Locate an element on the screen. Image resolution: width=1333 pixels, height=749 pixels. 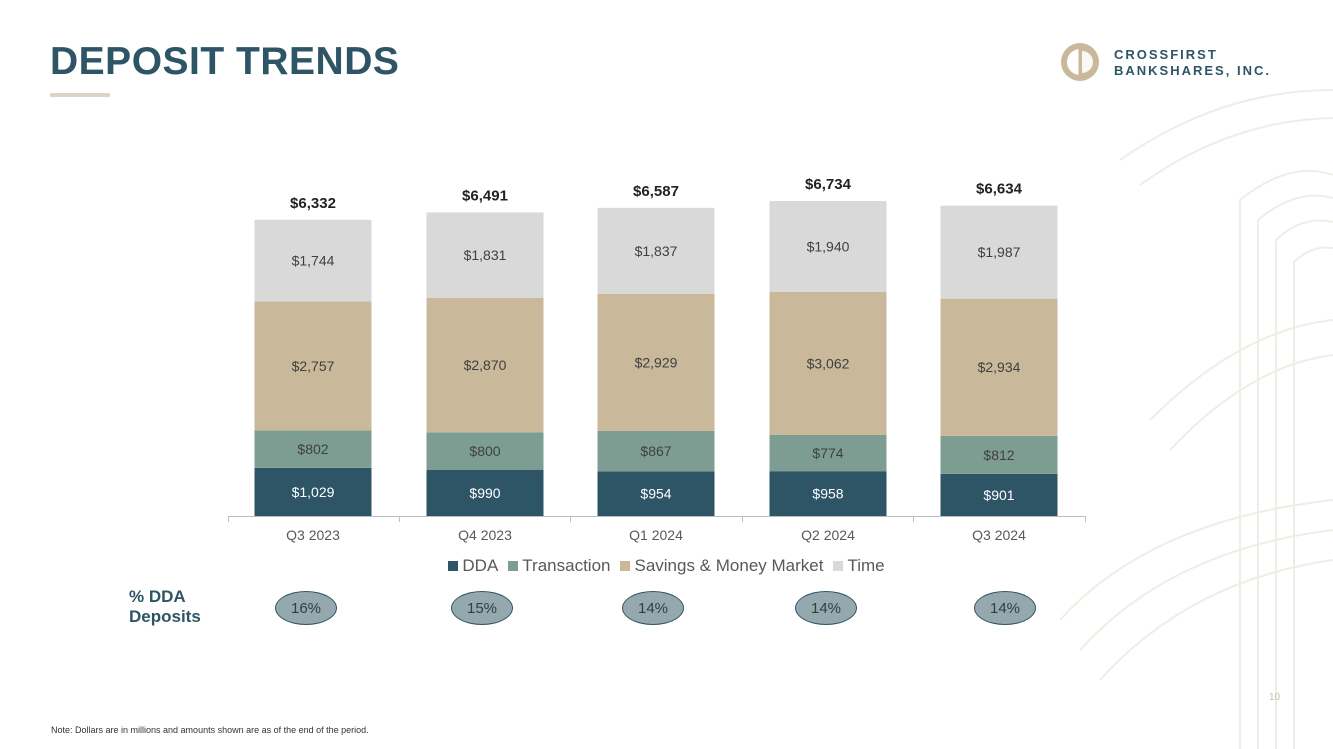
bar-value-label: $867 is located at coordinates (655, 451).